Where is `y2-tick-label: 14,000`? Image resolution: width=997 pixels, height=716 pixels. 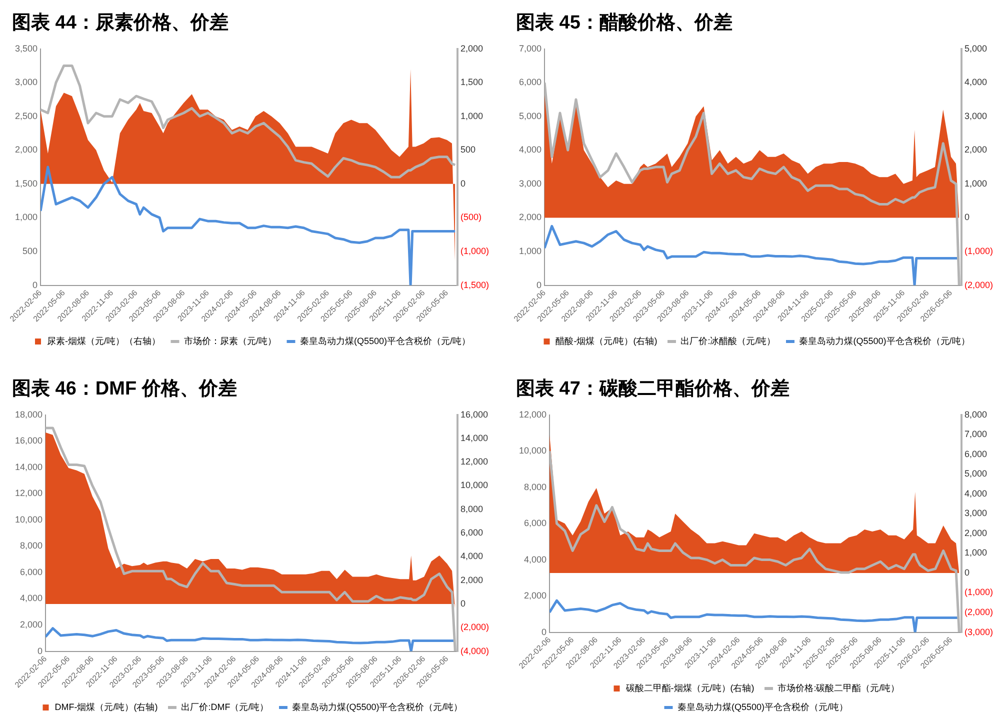
y2-tick-label: 14,000 is located at coordinates (474, 437).